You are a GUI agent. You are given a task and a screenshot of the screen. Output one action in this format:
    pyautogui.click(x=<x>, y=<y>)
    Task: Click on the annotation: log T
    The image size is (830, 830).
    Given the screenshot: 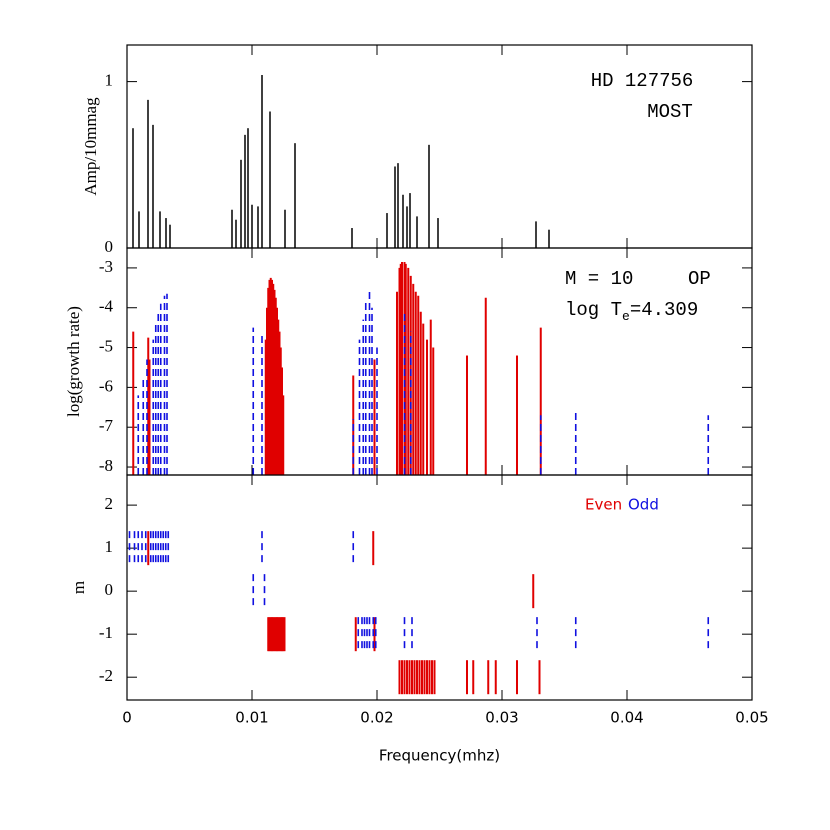 What is the action you would take?
    pyautogui.click(x=593, y=310)
    